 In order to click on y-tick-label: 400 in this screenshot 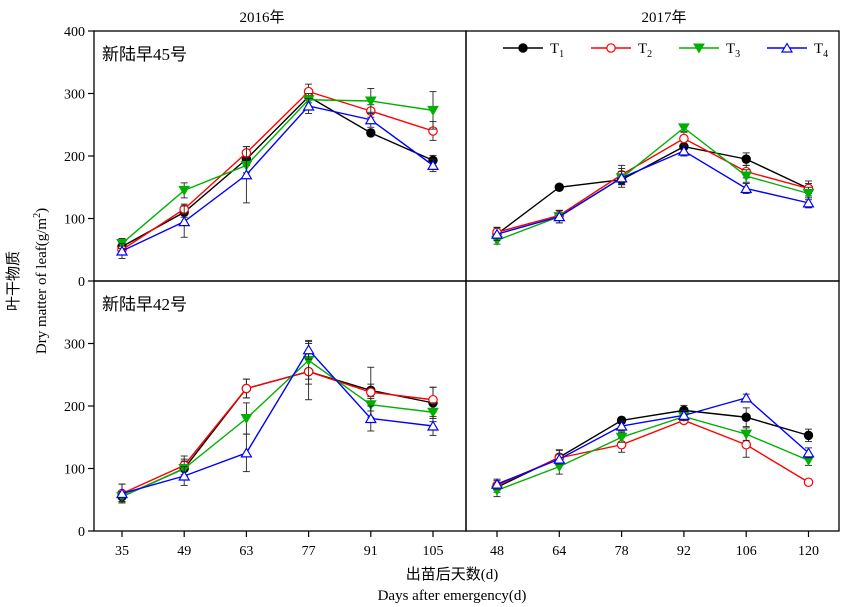, I will do `click(74, 32)`.